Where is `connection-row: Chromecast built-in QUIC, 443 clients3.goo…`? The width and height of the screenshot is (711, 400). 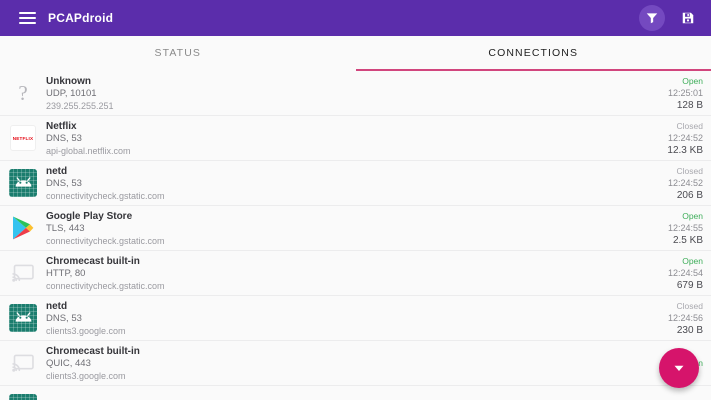
connection-row: Chromecast built-in QUIC, 443 clients3.goo… is located at coordinates (355, 363).